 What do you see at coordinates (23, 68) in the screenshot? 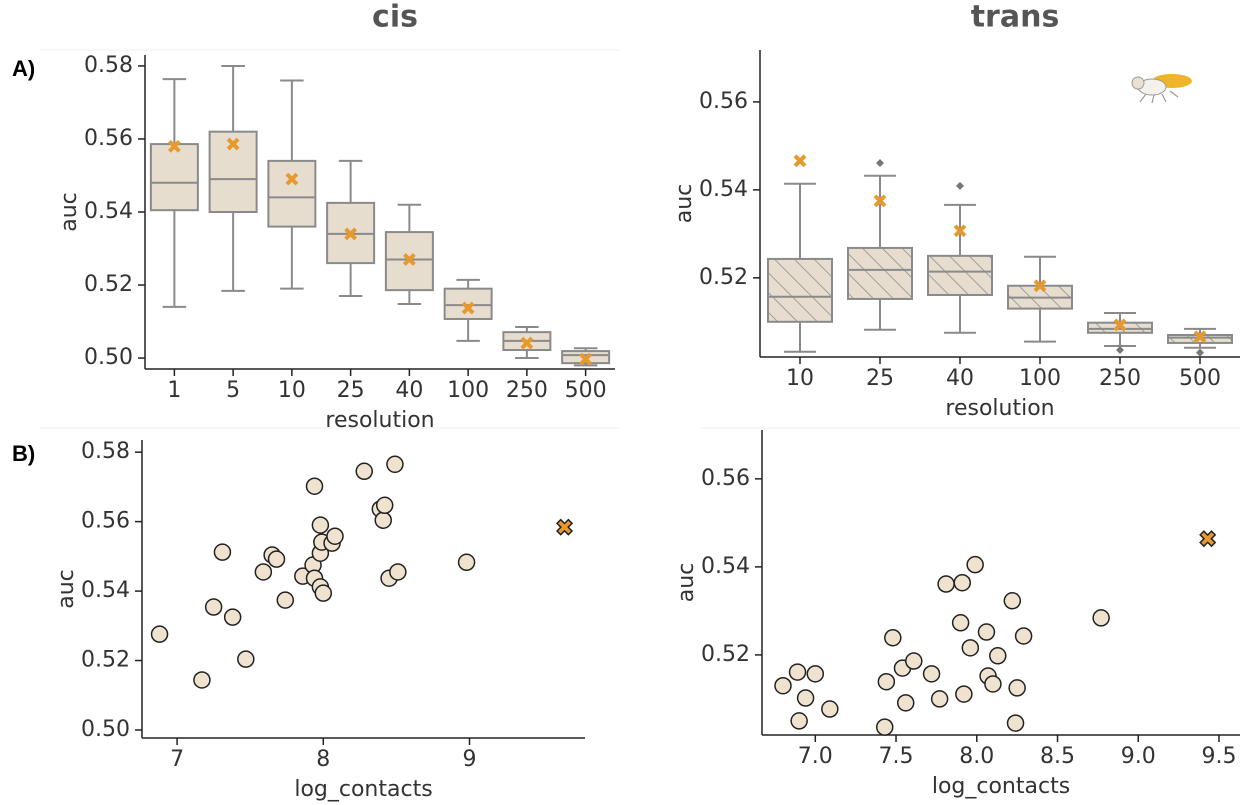
I see `panel-label: A)` at bounding box center [23, 68].